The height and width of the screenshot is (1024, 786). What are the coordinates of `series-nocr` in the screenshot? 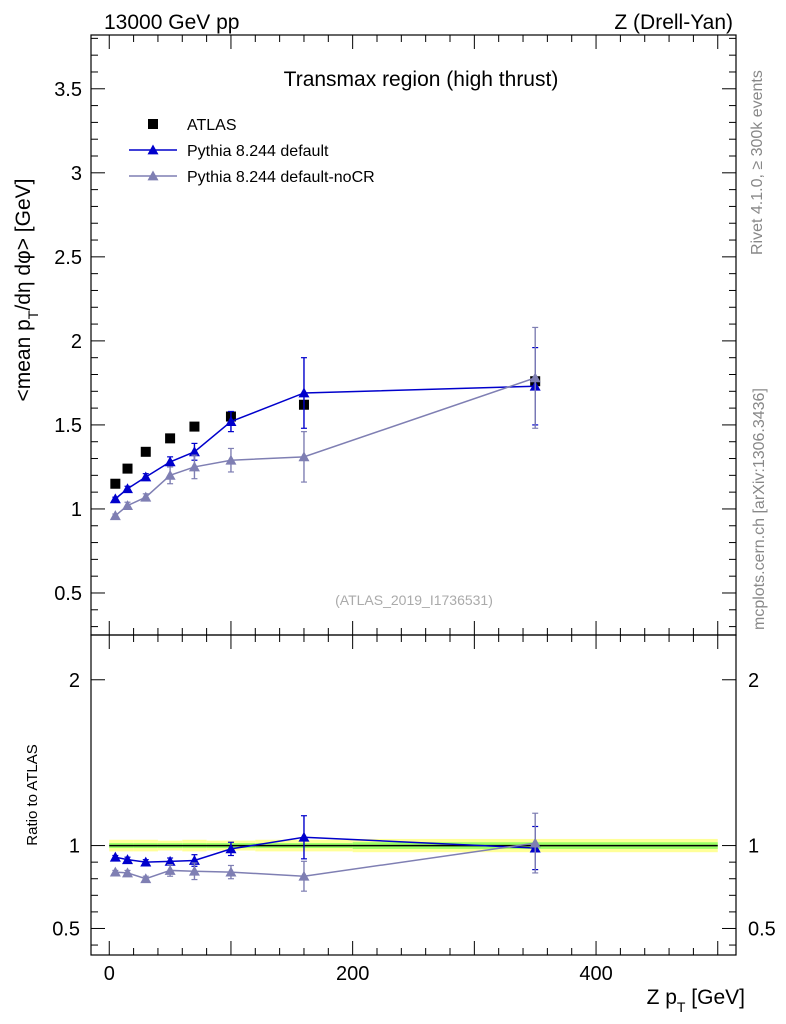 It's located at (325, 423).